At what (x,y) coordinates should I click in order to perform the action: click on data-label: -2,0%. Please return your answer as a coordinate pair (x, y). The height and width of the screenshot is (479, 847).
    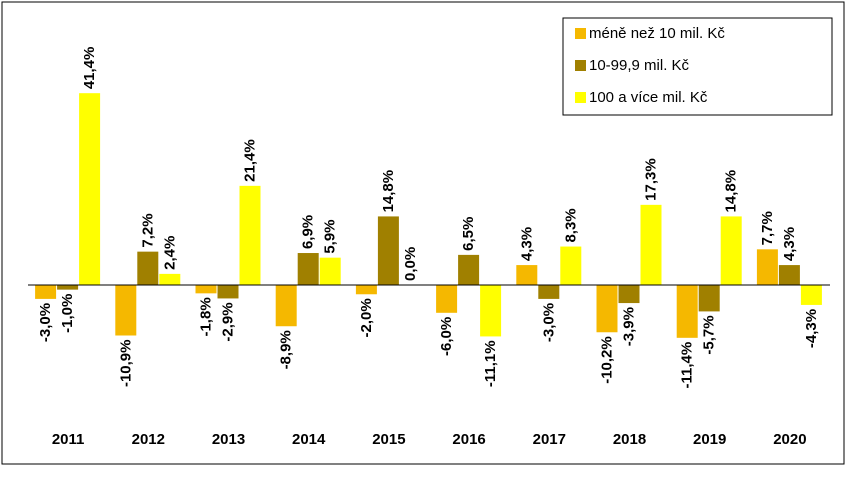
    Looking at the image, I should click on (366, 317).